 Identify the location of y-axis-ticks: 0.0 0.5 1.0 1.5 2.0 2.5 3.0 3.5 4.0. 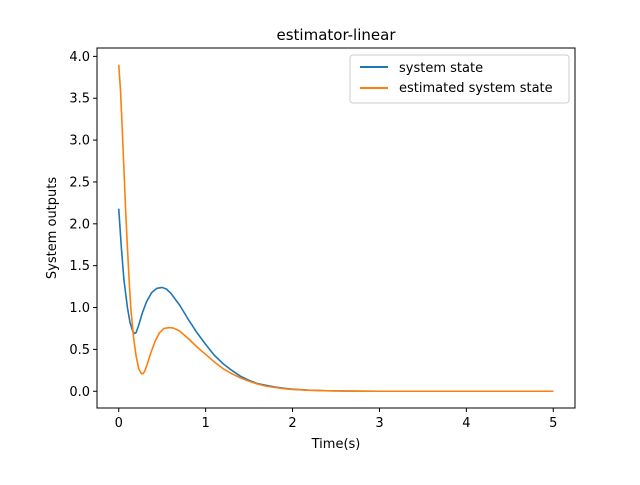
(83, 225).